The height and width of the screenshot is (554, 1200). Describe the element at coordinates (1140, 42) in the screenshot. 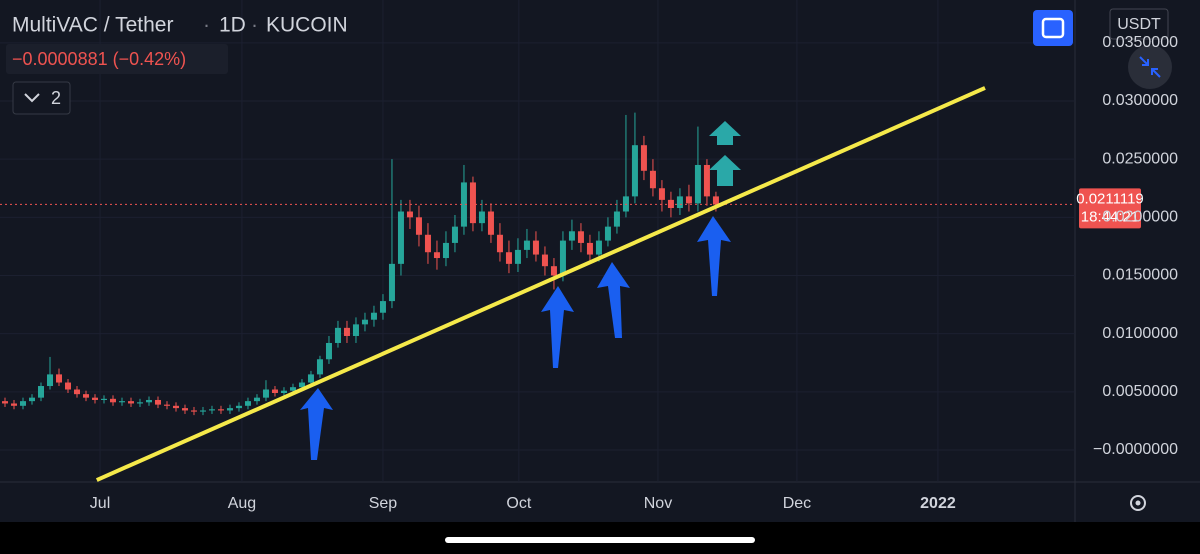

I see `y-tick-label: 0.0350000` at that location.